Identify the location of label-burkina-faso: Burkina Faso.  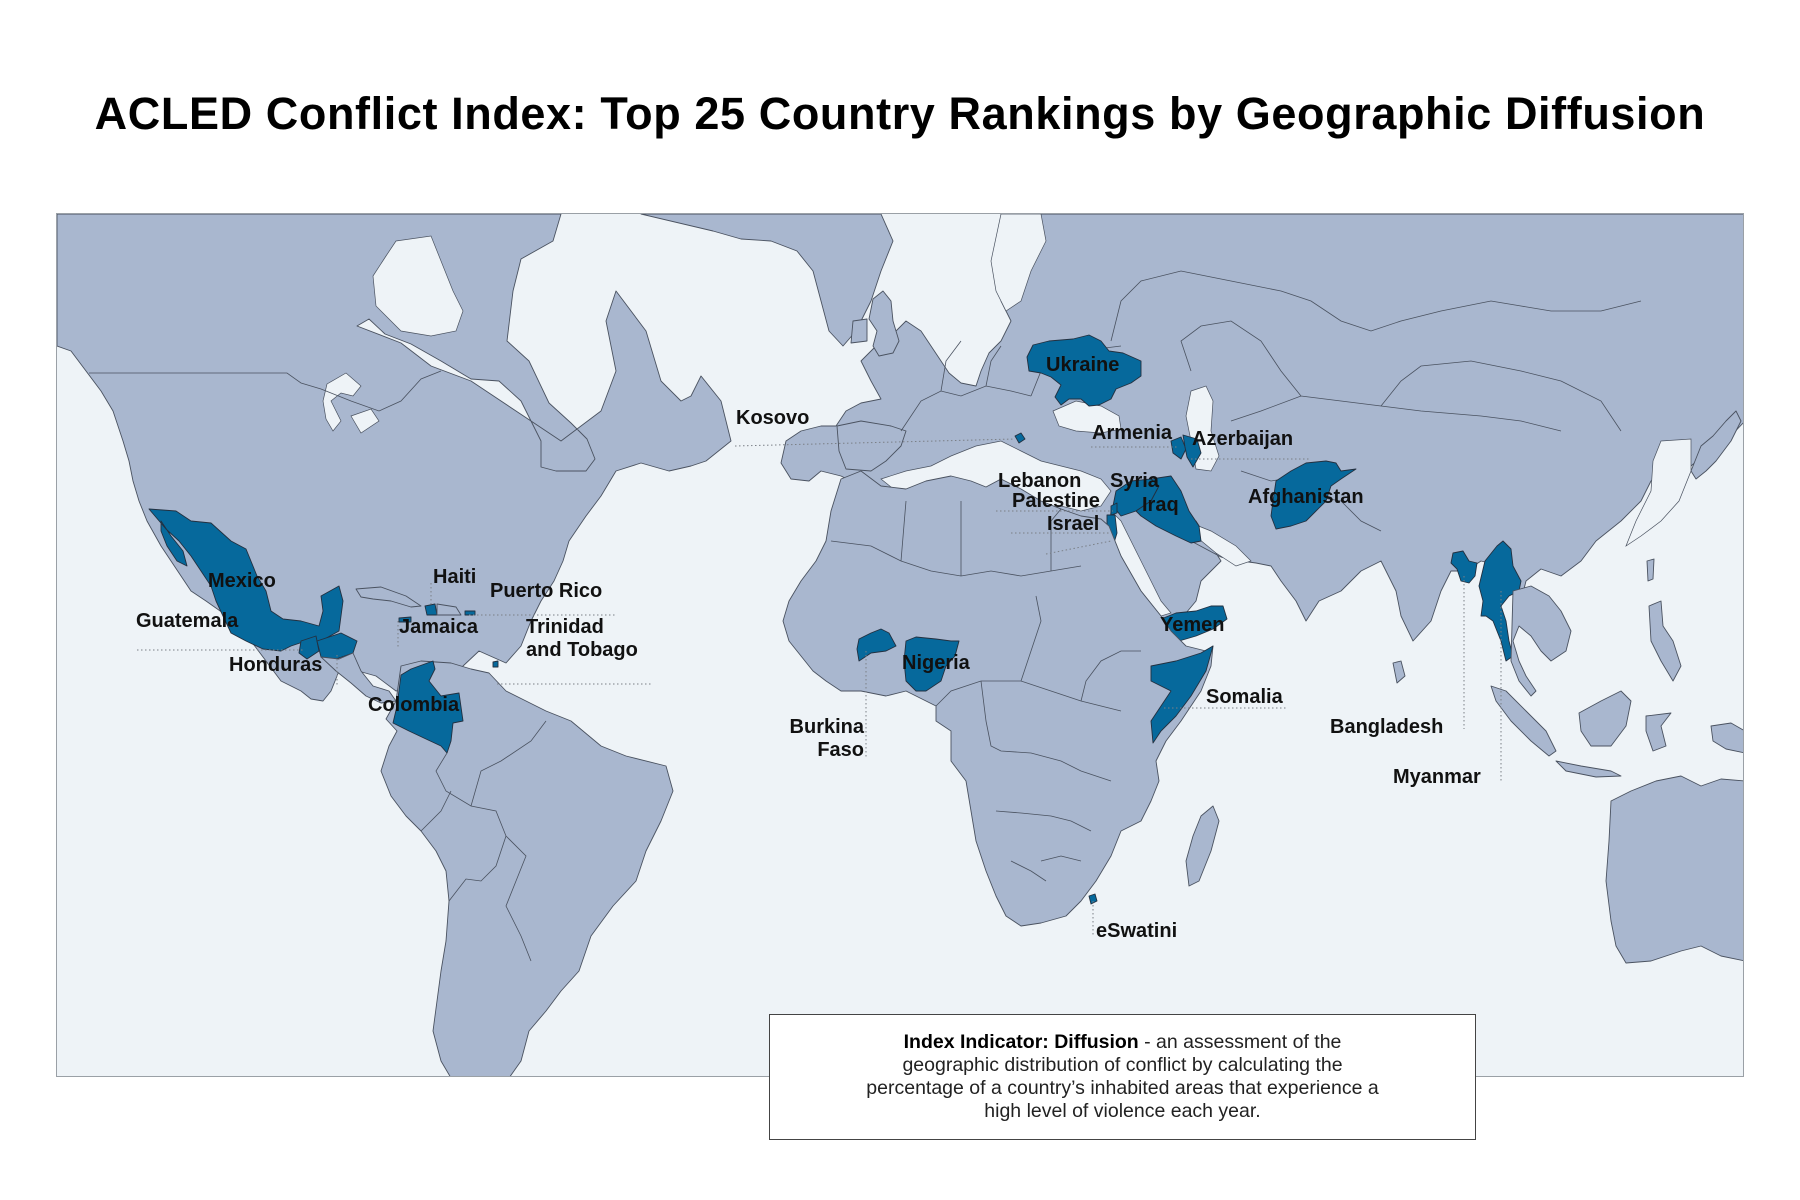
(812, 739).